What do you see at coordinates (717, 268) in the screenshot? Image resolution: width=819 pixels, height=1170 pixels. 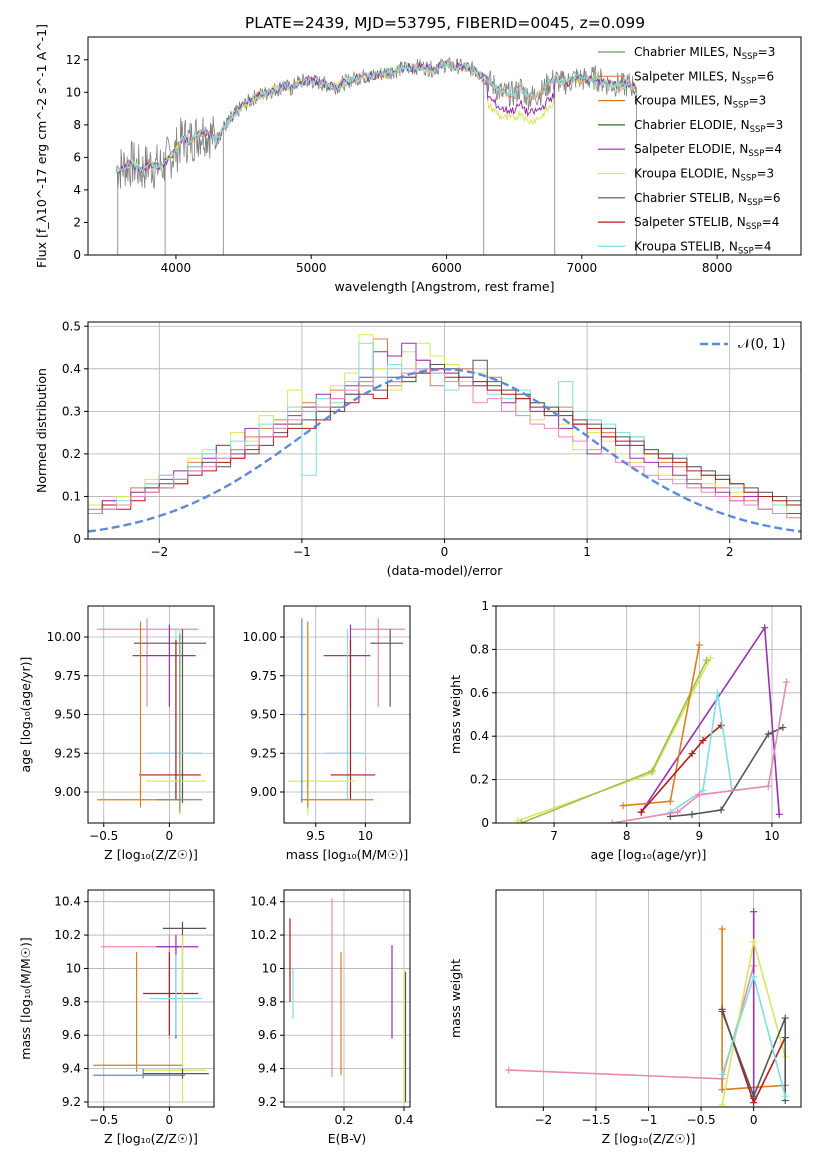 I see `x-tick-label: 8000` at bounding box center [717, 268].